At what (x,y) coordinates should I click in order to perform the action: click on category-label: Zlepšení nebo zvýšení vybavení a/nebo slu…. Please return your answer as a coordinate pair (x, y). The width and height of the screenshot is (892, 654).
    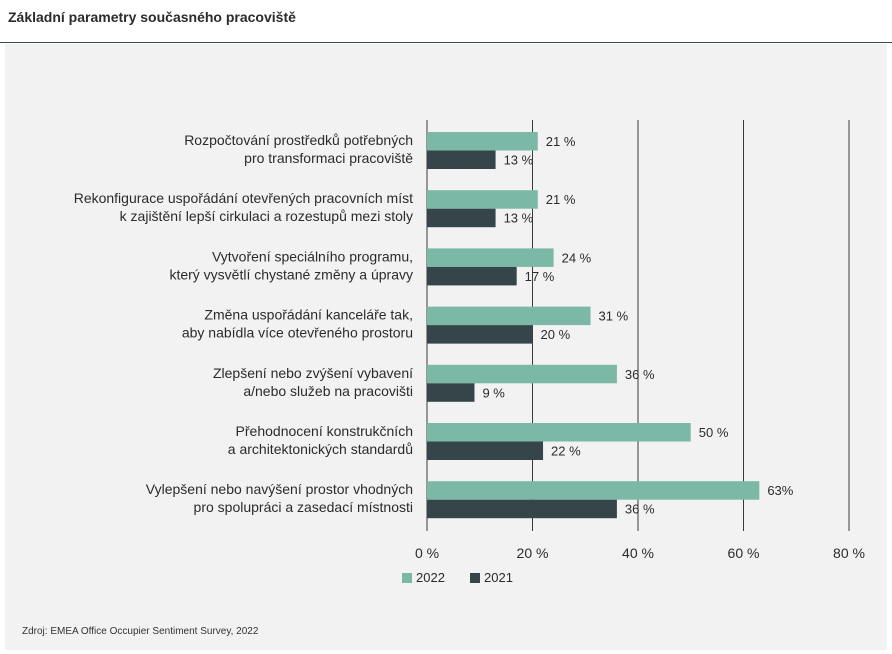
    Looking at the image, I should click on (313, 382).